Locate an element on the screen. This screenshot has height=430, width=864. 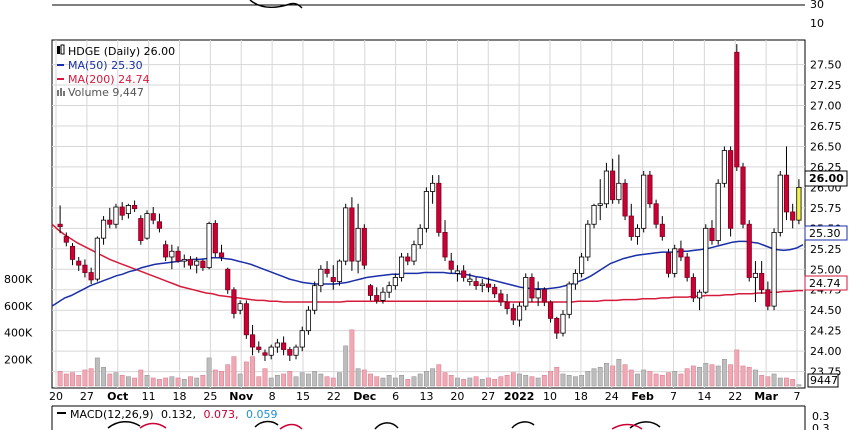
svg-text: 9447 is located at coordinates (824, 380).